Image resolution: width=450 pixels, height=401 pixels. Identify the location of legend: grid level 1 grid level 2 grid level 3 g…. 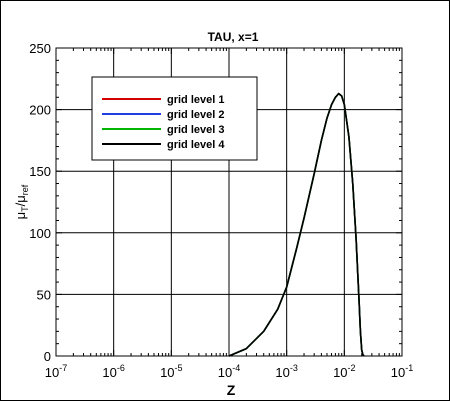
(174, 118).